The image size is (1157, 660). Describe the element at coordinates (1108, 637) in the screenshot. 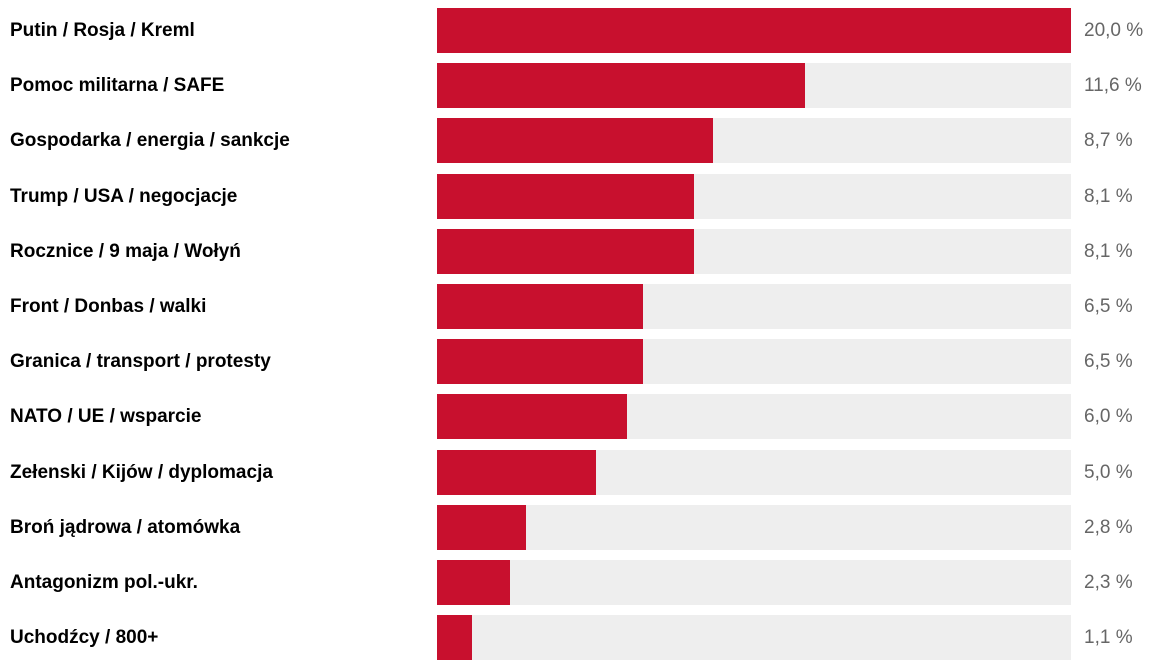

I see `value-label: 1,1 %` at that location.